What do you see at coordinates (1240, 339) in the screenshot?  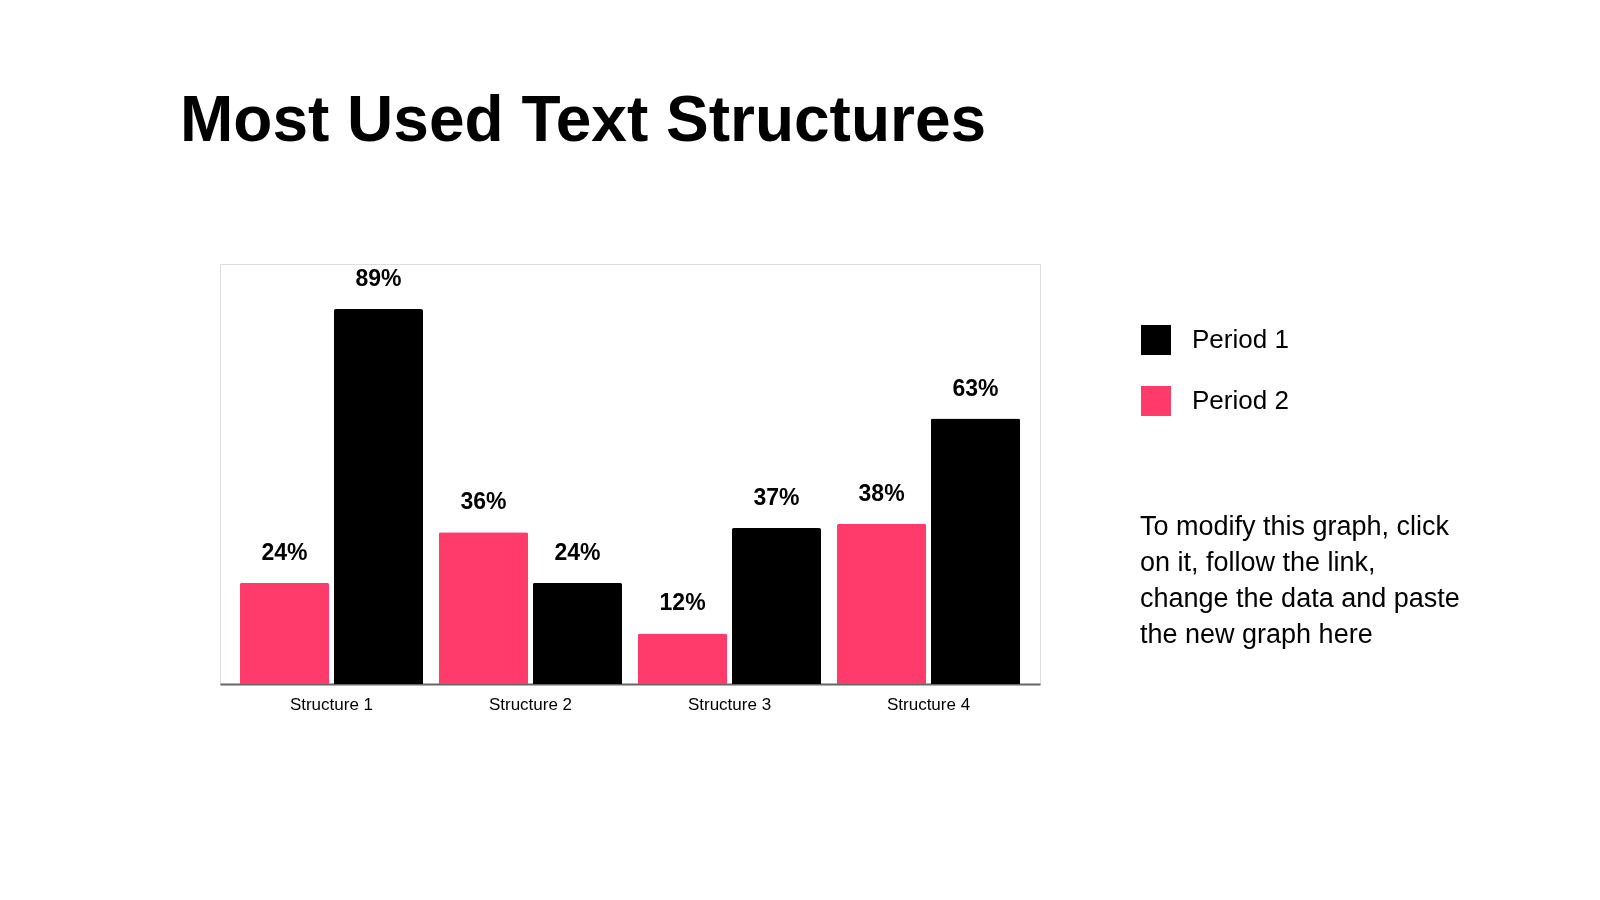 I see `legend-label: Period 1` at bounding box center [1240, 339].